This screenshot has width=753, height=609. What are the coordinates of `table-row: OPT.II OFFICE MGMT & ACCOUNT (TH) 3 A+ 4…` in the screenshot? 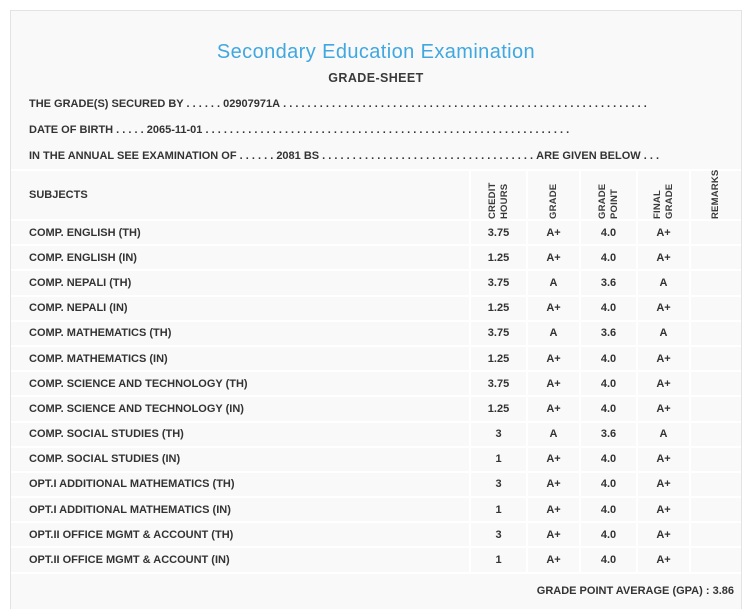 It's located at (376, 536).